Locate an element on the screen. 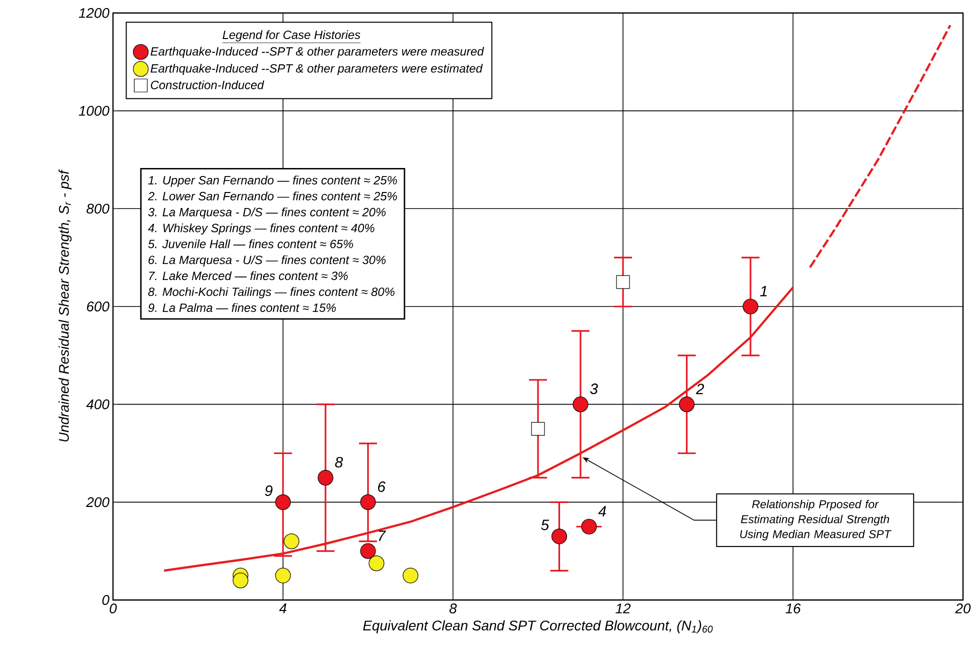  annotation: 7 is located at coordinates (382, 535).